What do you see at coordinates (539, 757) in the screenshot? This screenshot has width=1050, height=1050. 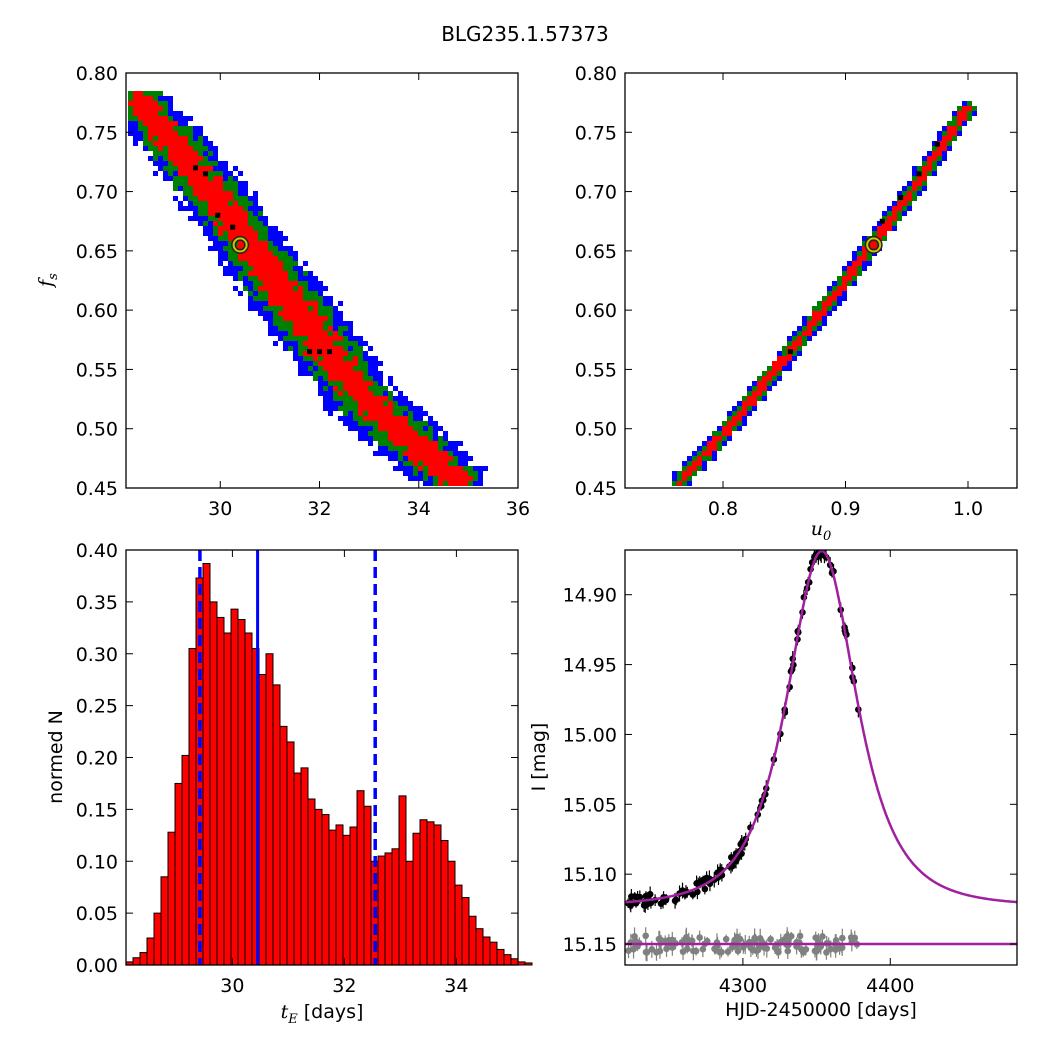 I see `y-axis-label: I [mag]` at bounding box center [539, 757].